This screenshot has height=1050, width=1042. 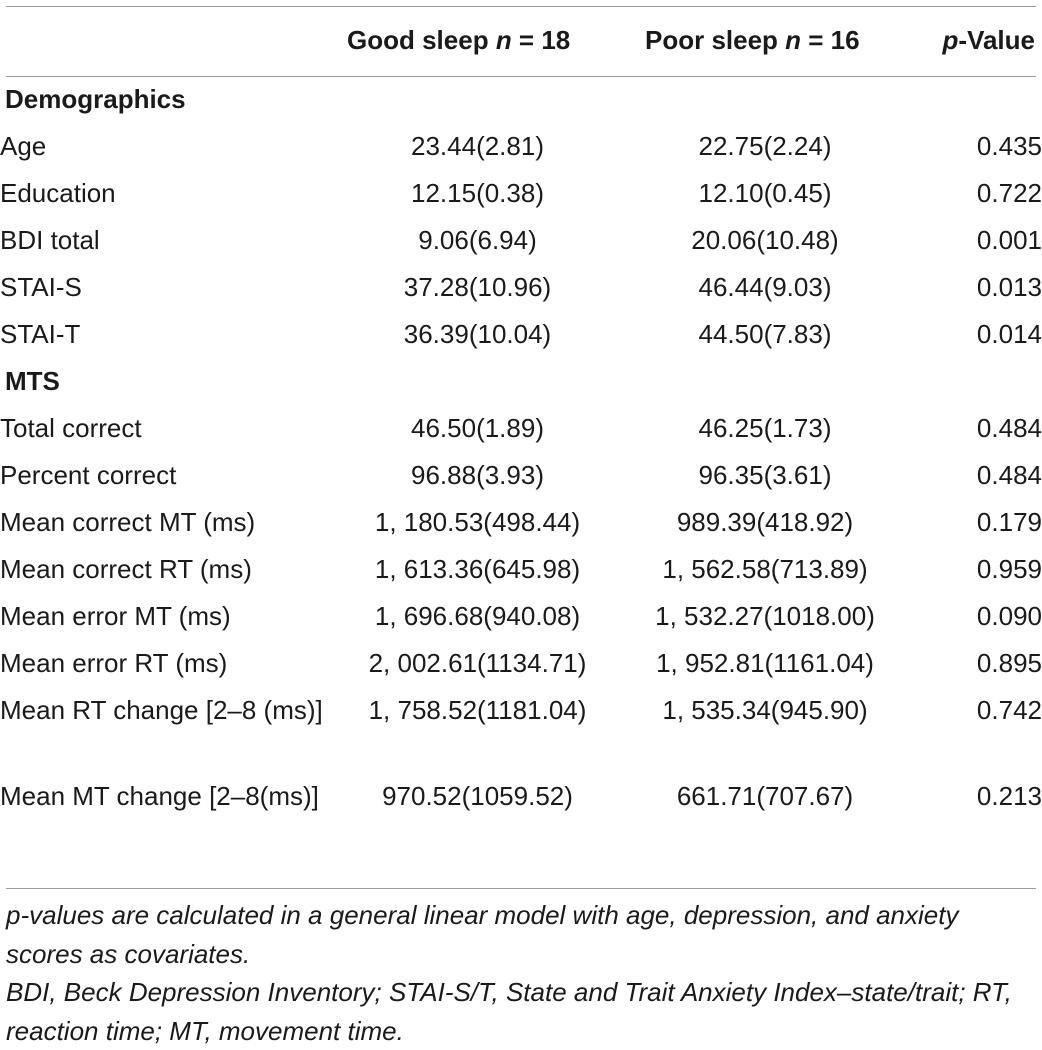 I want to click on row-label: Mean MT change [2–8(ms)], so click(x=159, y=796).